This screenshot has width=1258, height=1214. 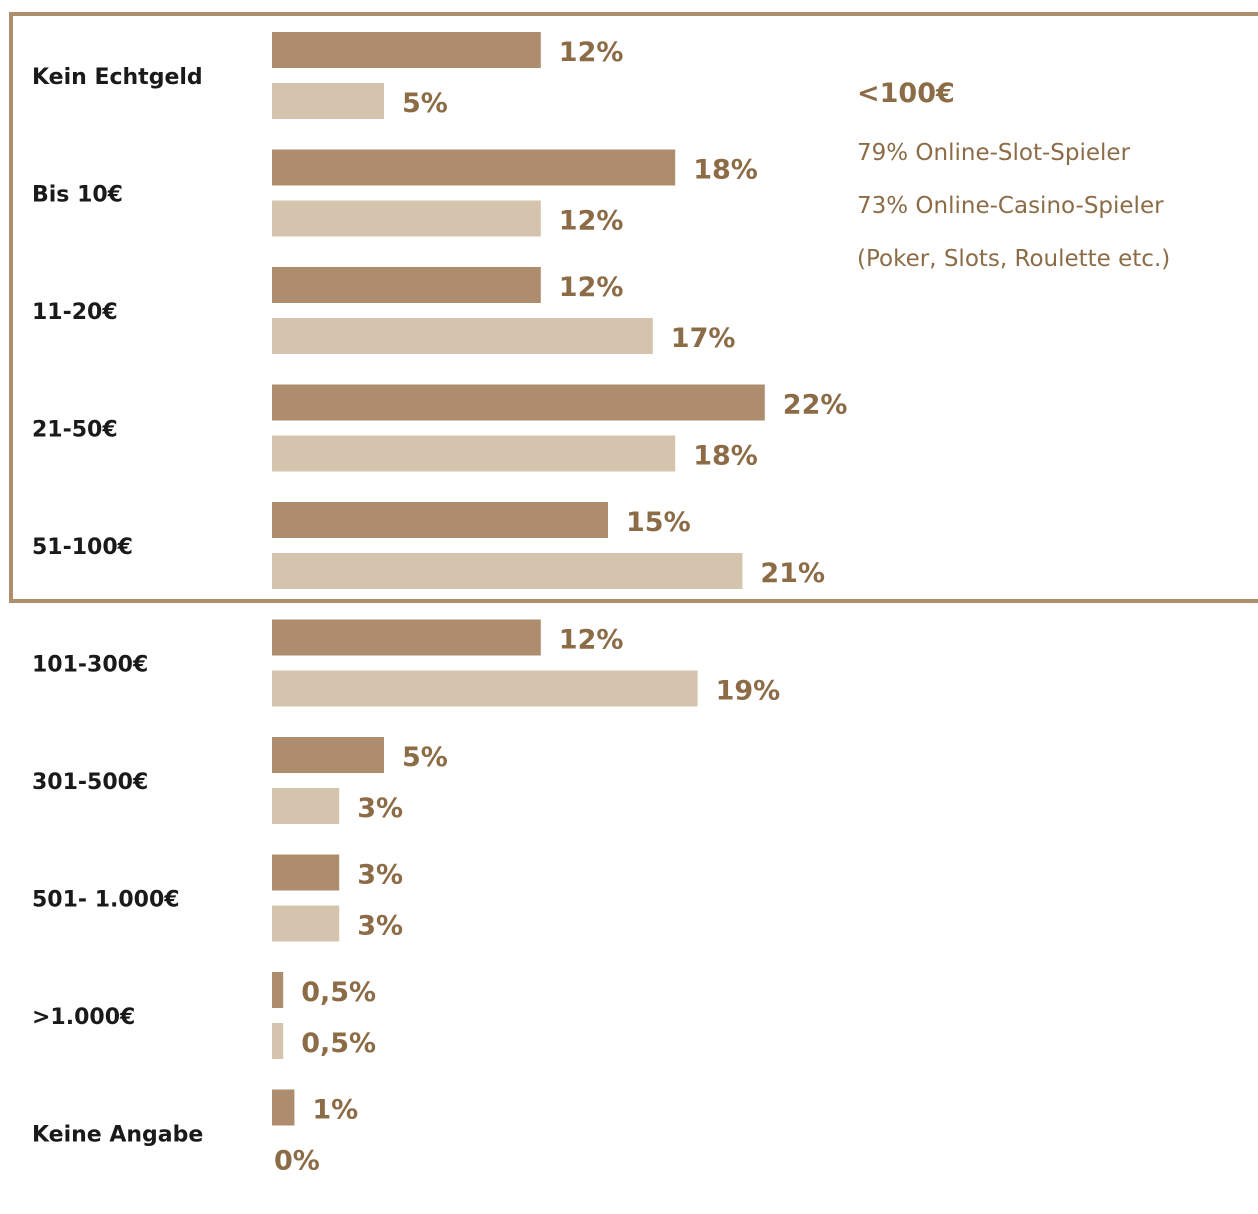 I want to click on category-label: 501- 1.000€, so click(x=106, y=900).